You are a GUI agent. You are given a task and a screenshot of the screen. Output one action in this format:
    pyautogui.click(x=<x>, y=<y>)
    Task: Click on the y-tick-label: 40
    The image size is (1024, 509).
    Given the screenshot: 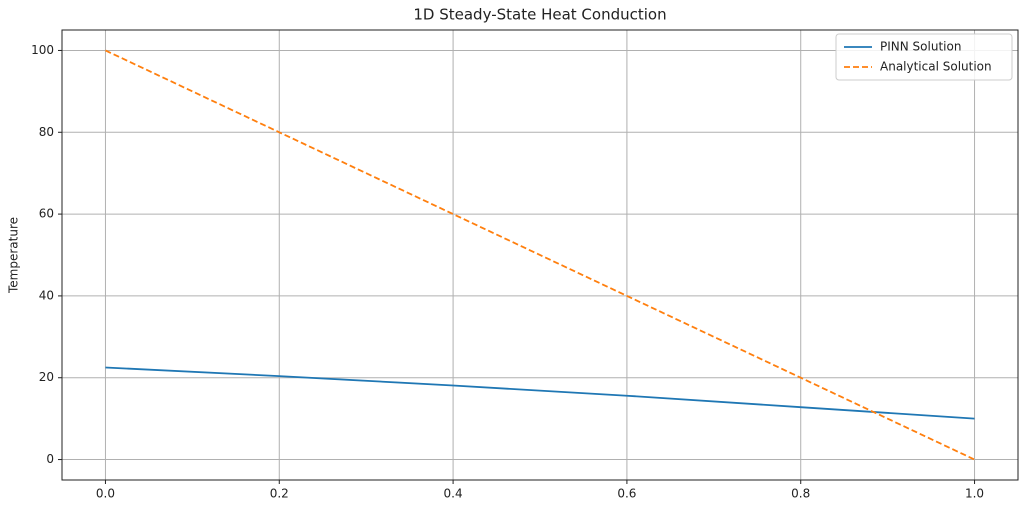 What is the action you would take?
    pyautogui.click(x=46, y=295)
    